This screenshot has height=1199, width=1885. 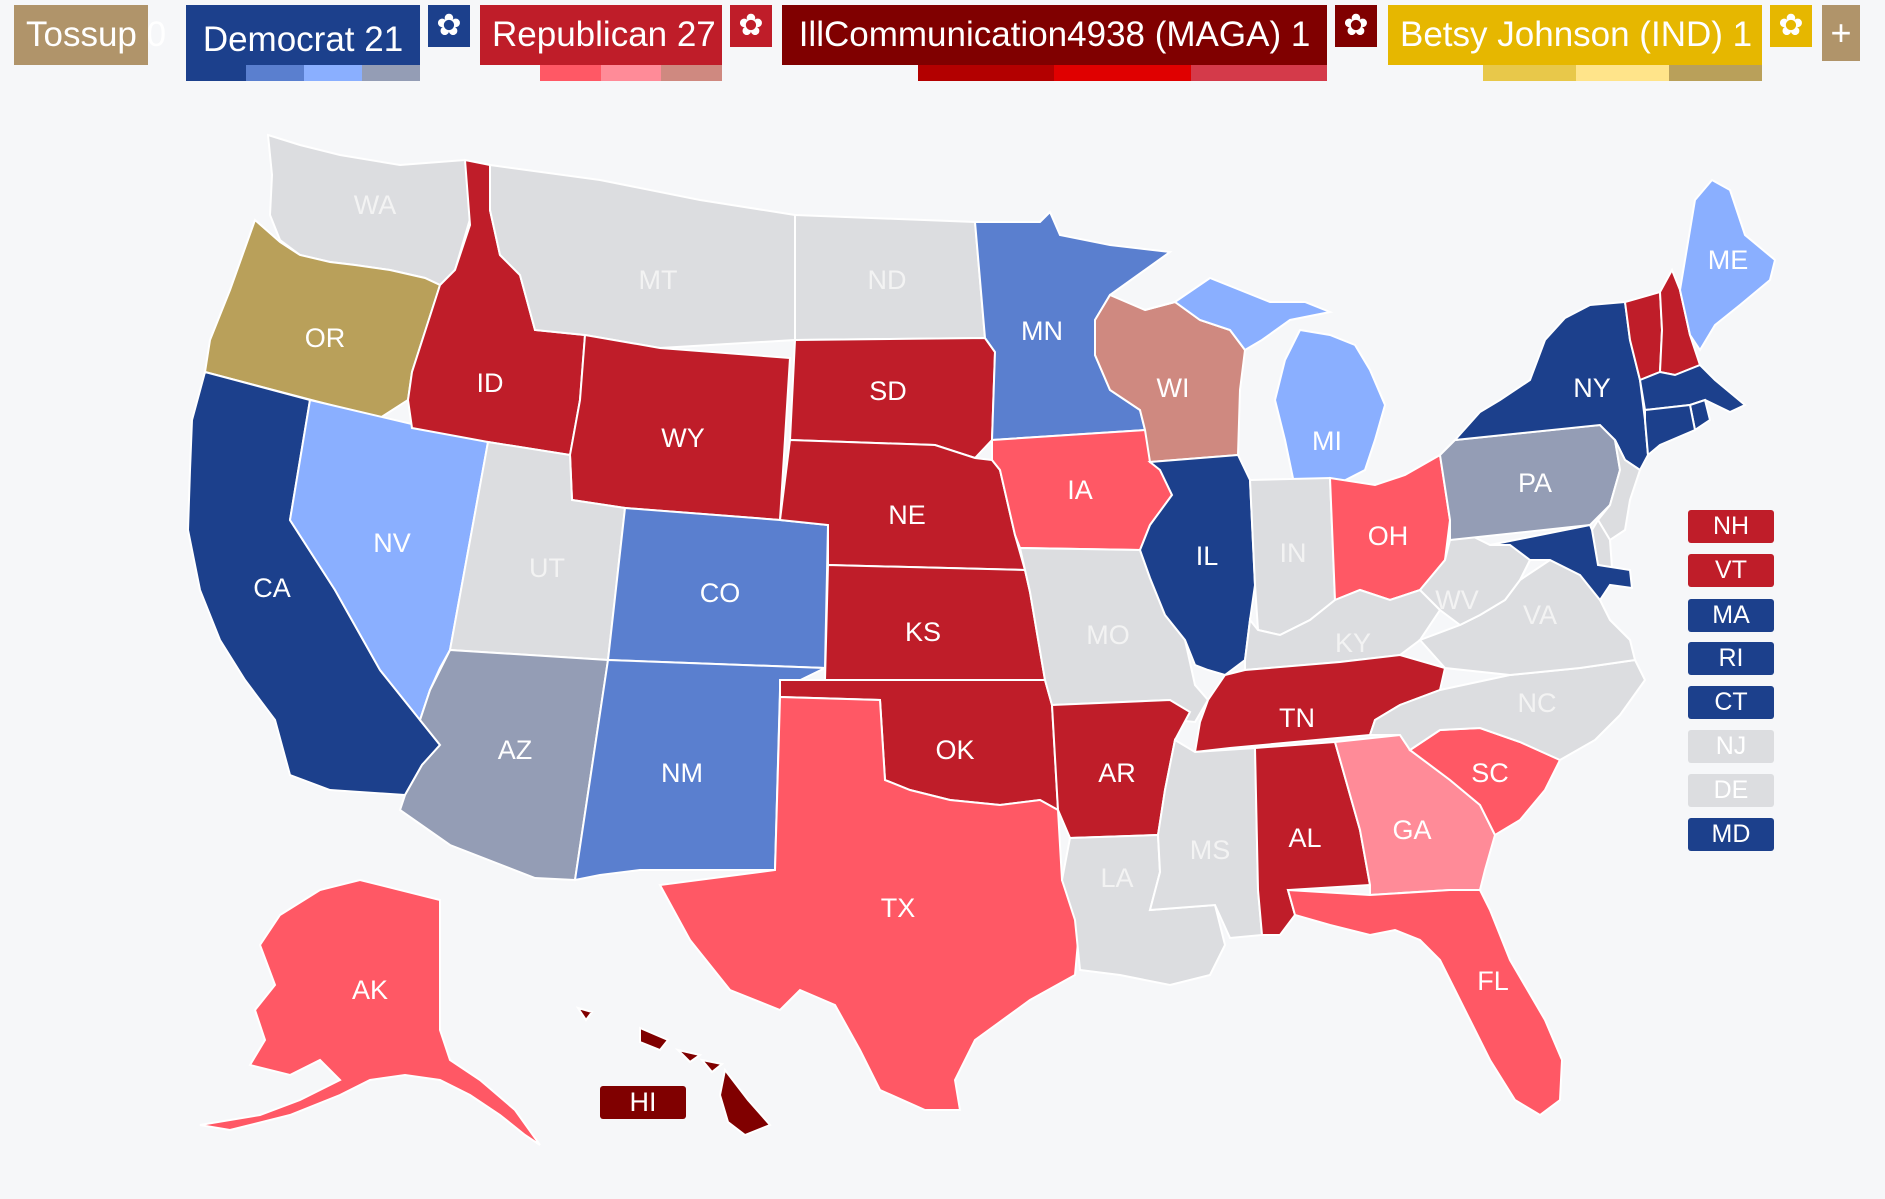 I want to click on state-box-nj: NJ, so click(x=1731, y=746).